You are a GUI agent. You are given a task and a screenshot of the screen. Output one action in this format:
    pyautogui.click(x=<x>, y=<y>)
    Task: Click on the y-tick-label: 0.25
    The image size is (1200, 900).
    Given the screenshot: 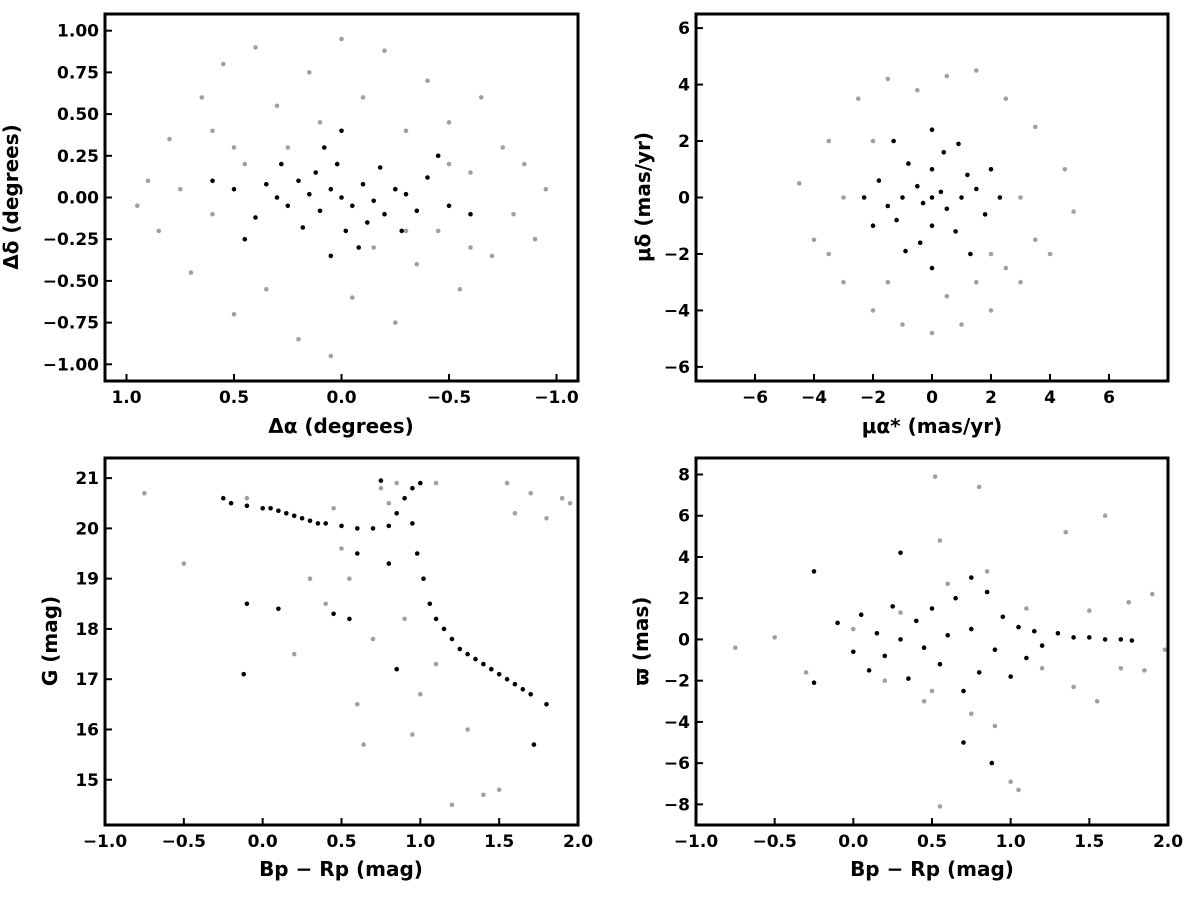 What is the action you would take?
    pyautogui.click(x=78, y=157)
    